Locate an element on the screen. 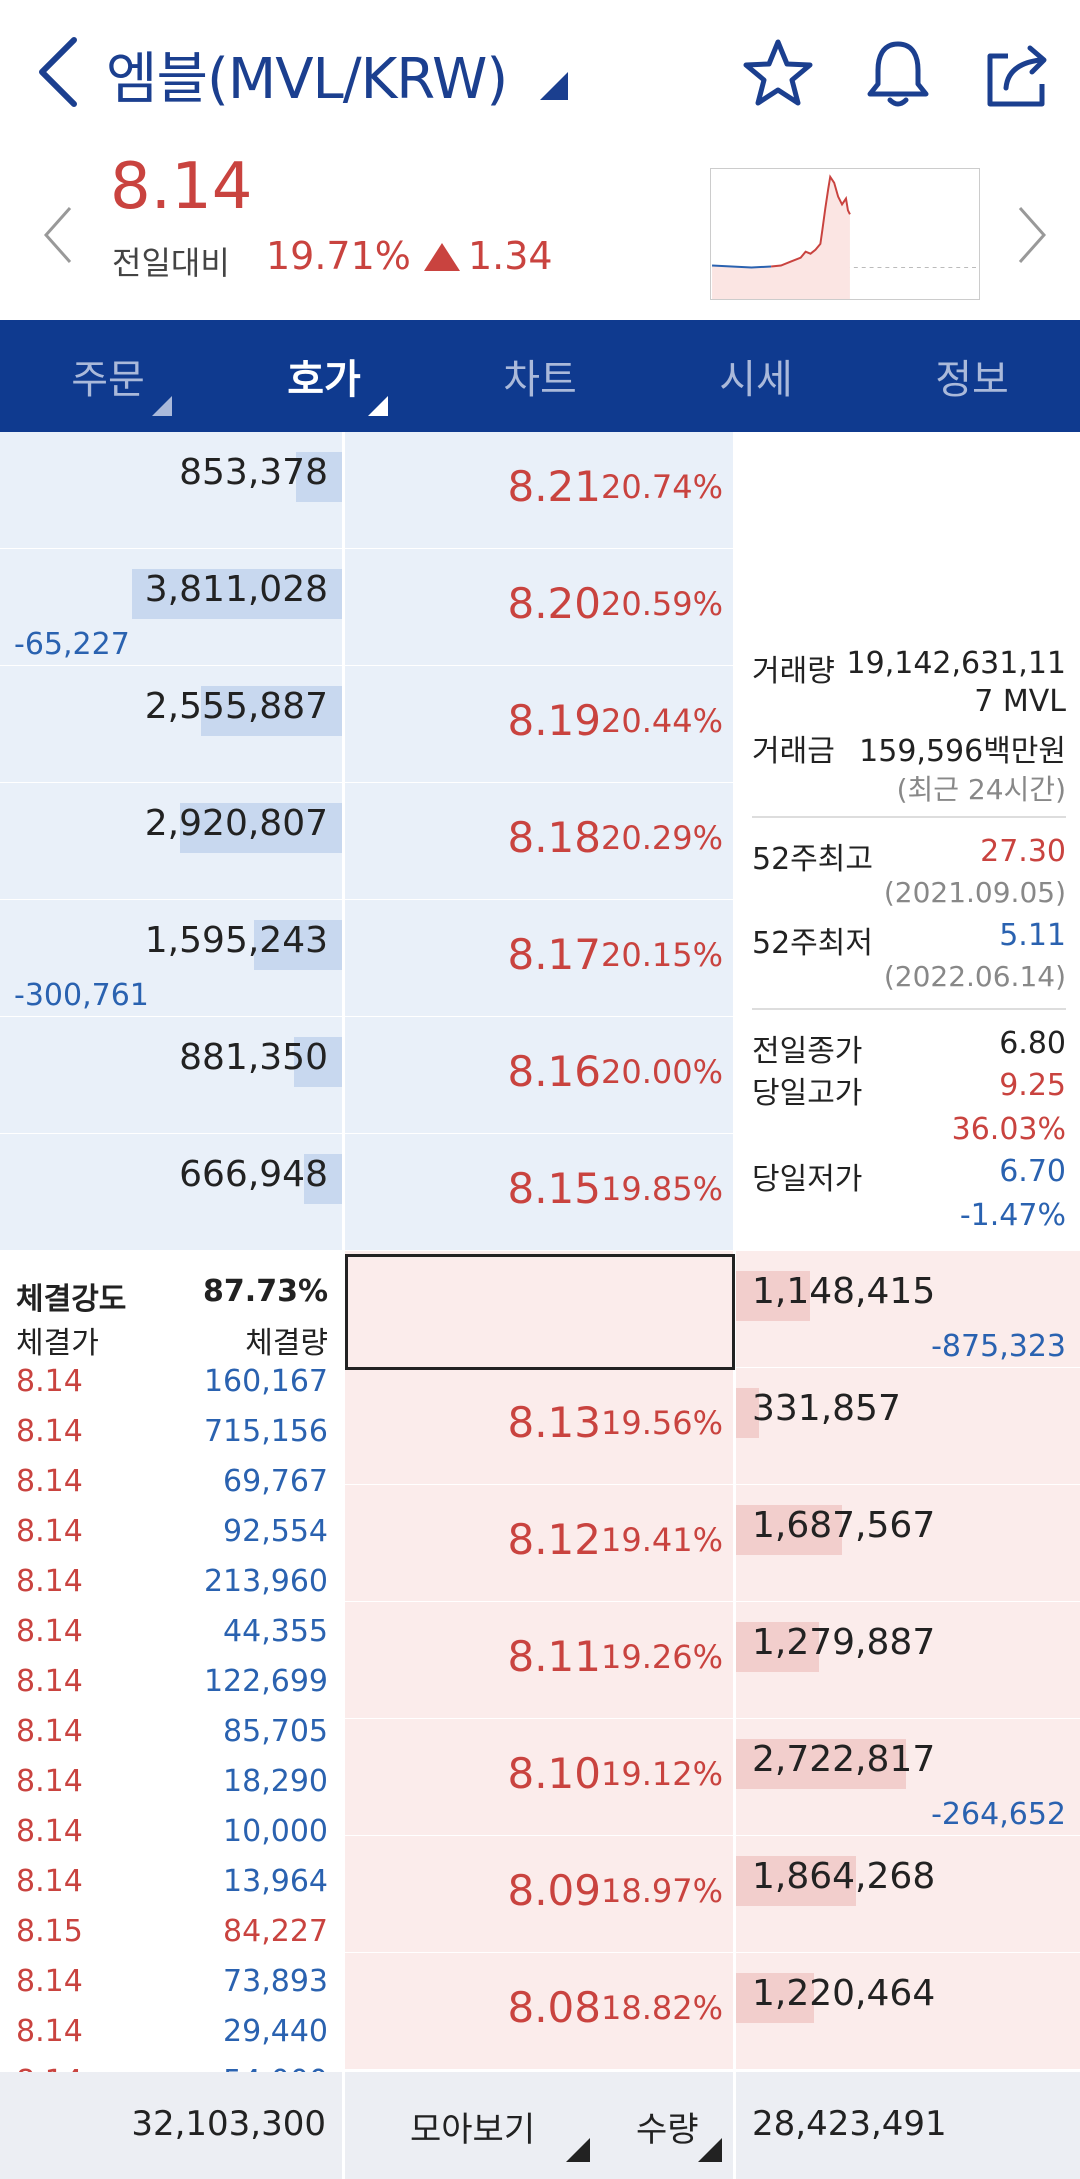 The height and width of the screenshot is (2179, 1080). ask-row: 1,595,243 -300,761 8.17 20.15% is located at coordinates (540, 958).